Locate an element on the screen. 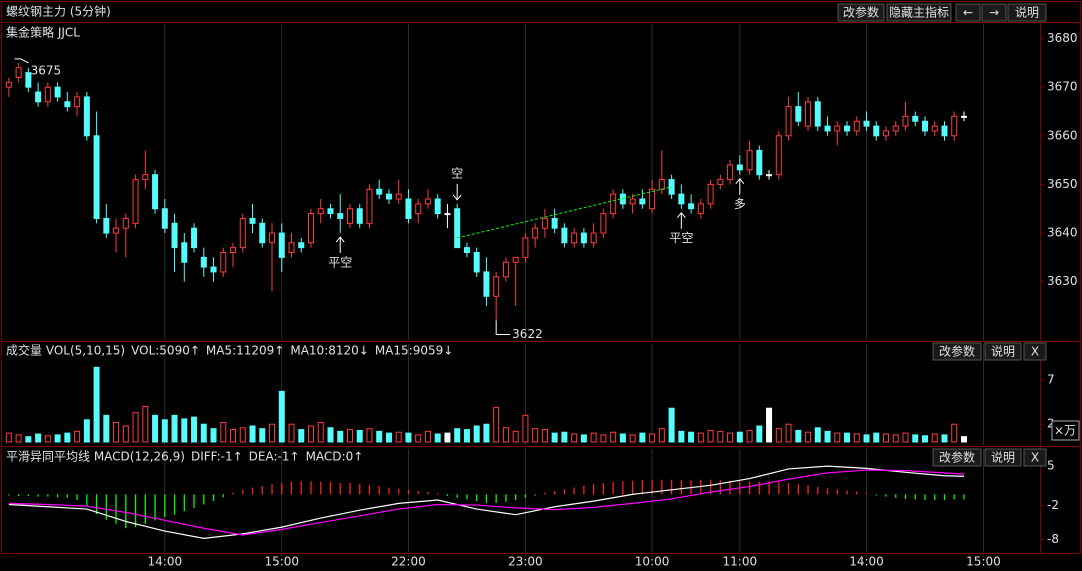 The height and width of the screenshot is (571, 1082). button-label: → is located at coordinates (994, 13).